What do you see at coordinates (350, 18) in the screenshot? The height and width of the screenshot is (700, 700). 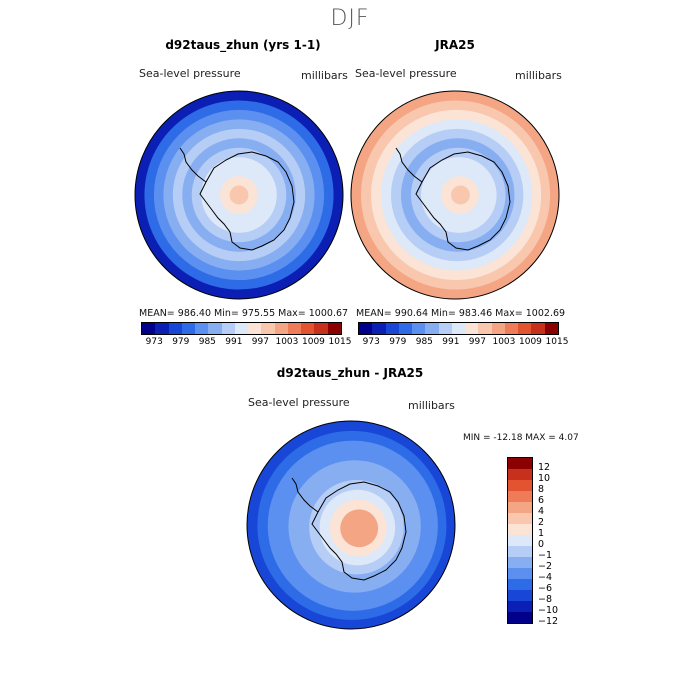 I see `figure-title: DJF` at bounding box center [350, 18].